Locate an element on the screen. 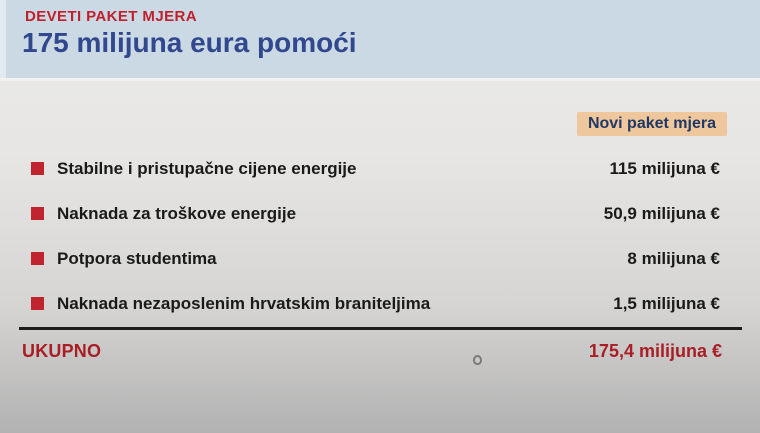 This screenshot has height=433, width=760. total-separator-line is located at coordinates (380, 328).